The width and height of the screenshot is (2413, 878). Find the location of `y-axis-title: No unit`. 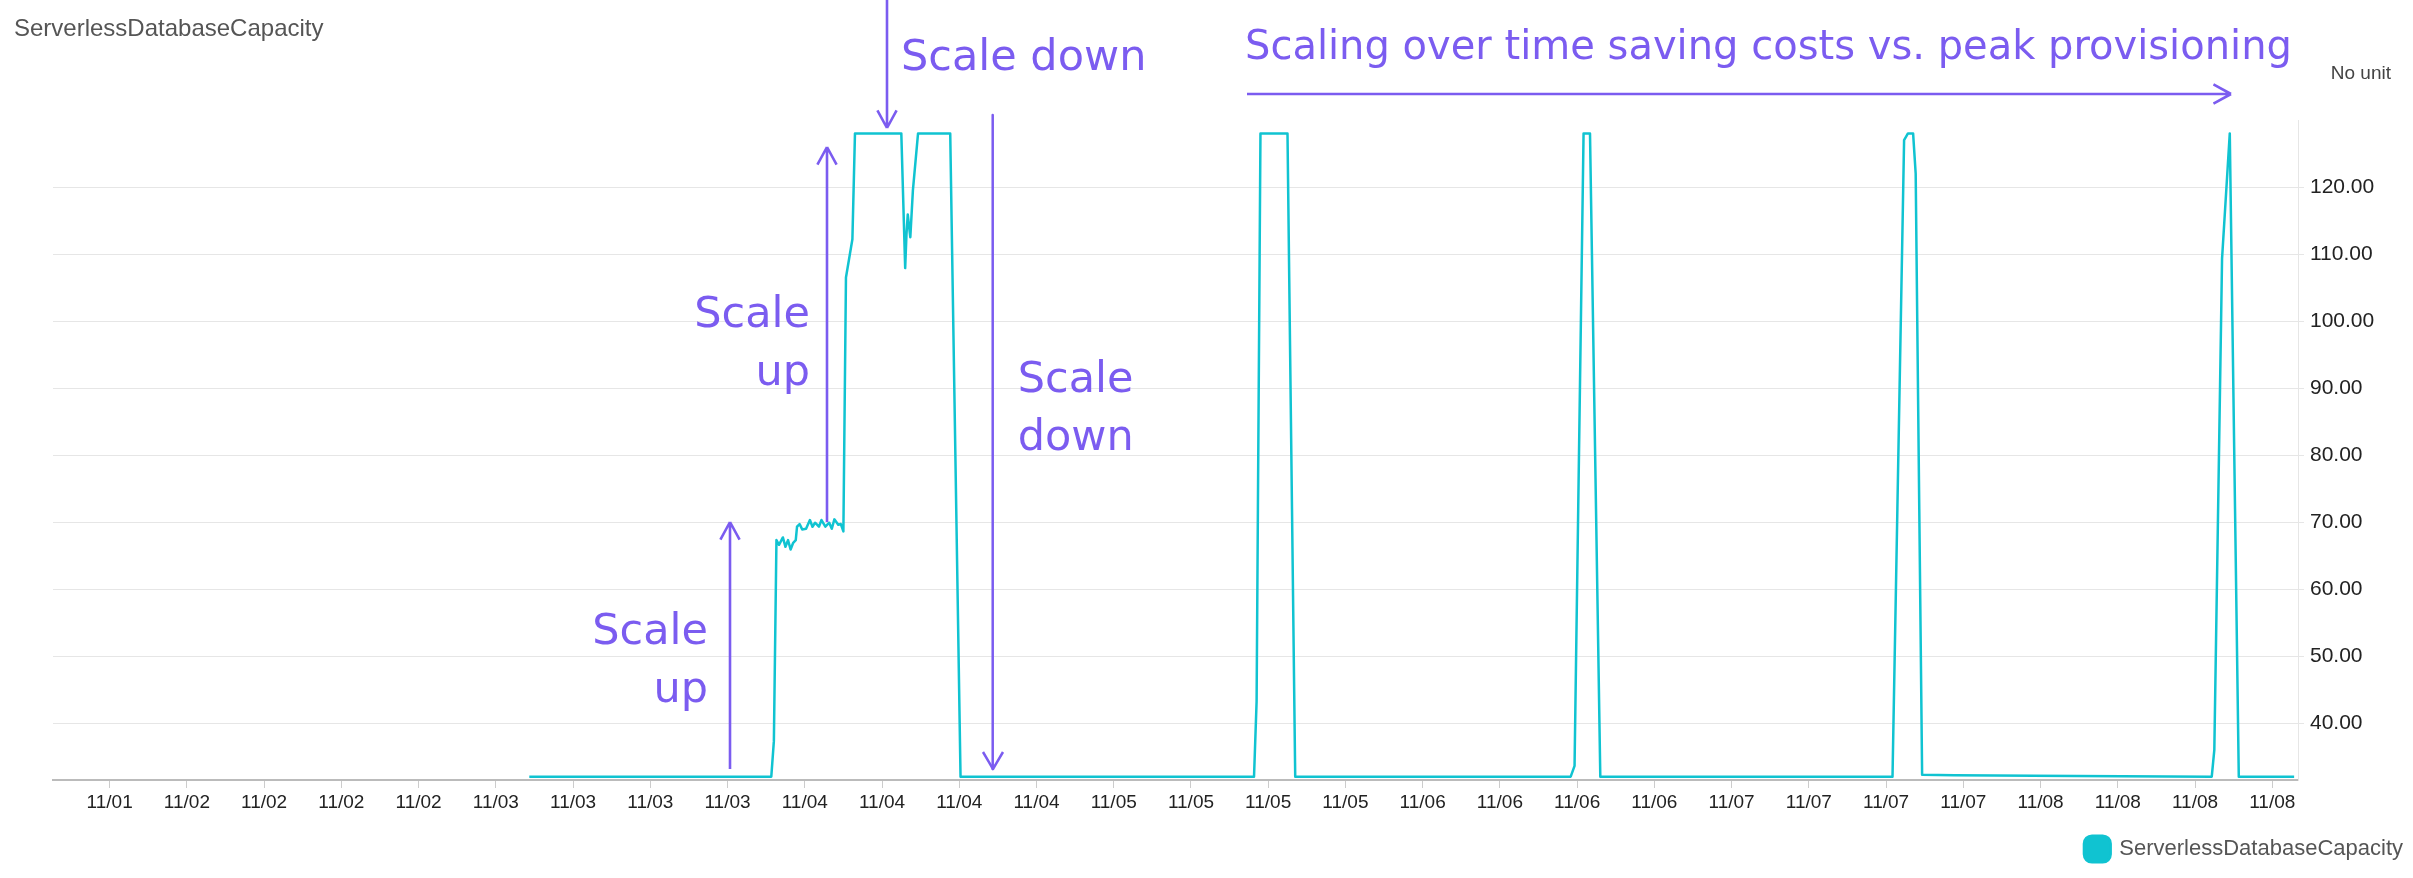

y-axis-title: No unit is located at coordinates (2360, 73).